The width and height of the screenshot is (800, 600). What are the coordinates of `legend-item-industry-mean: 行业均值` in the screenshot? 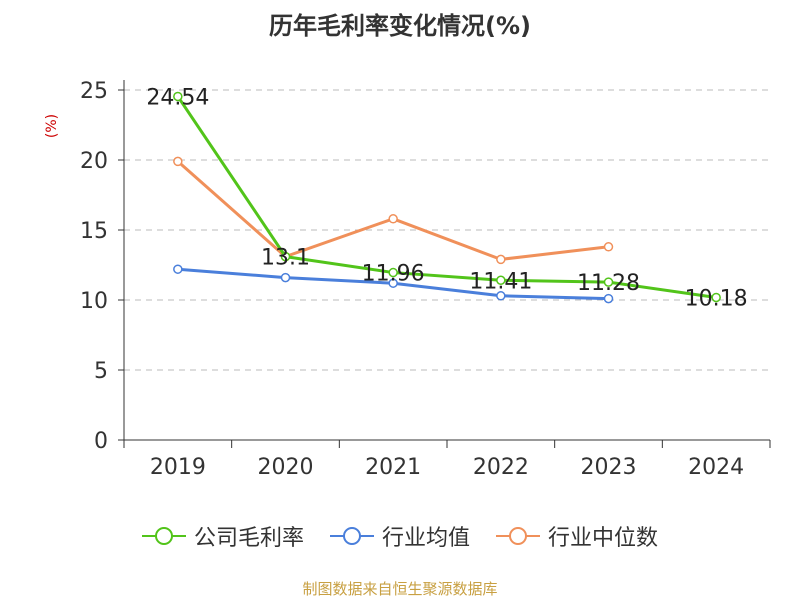 It's located at (399, 536).